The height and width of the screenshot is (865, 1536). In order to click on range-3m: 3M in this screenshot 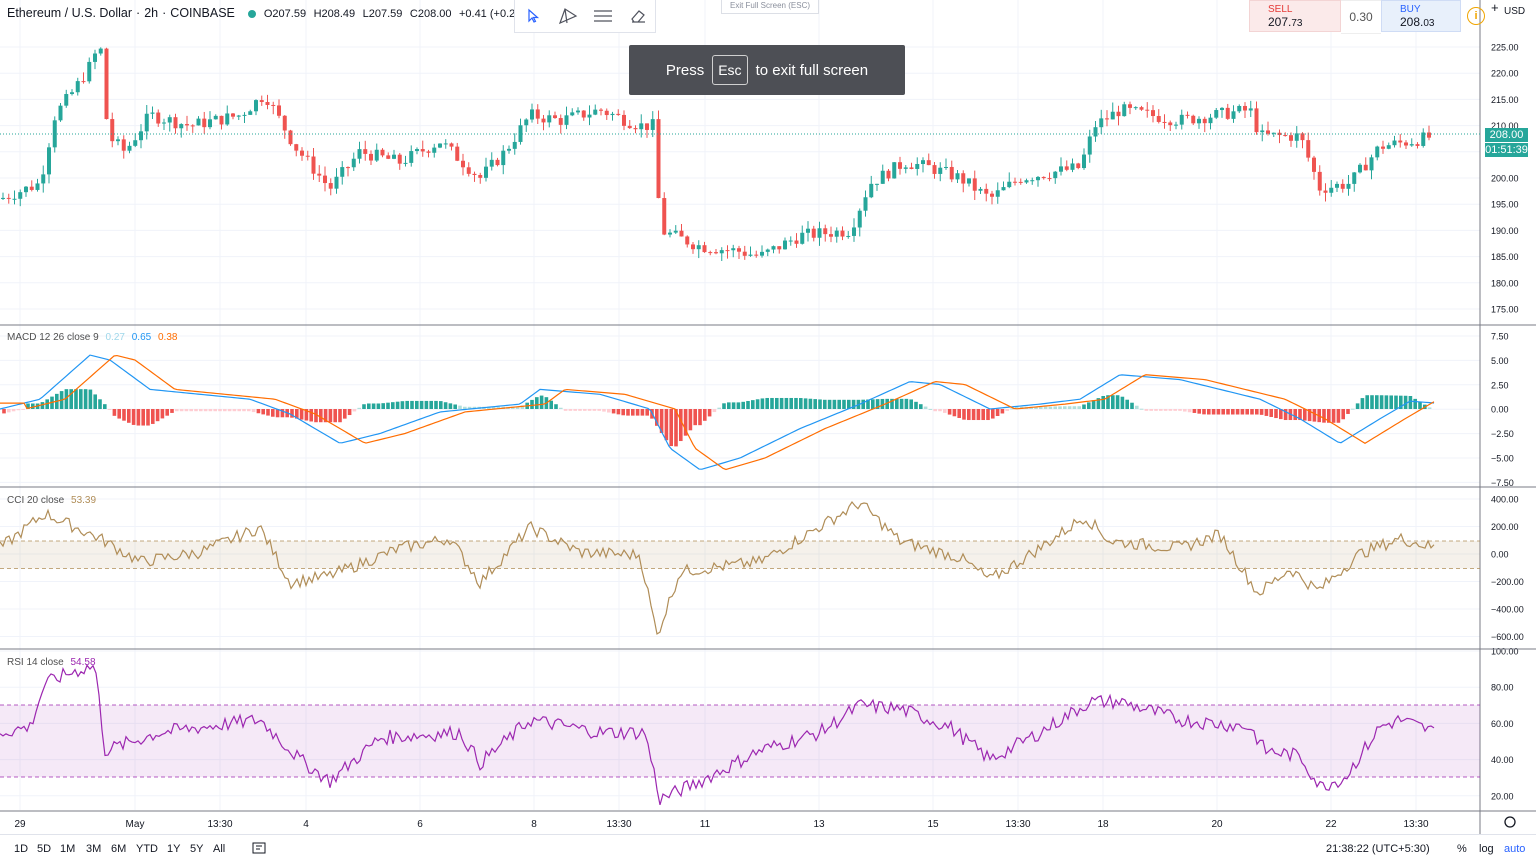, I will do `click(94, 849)`.